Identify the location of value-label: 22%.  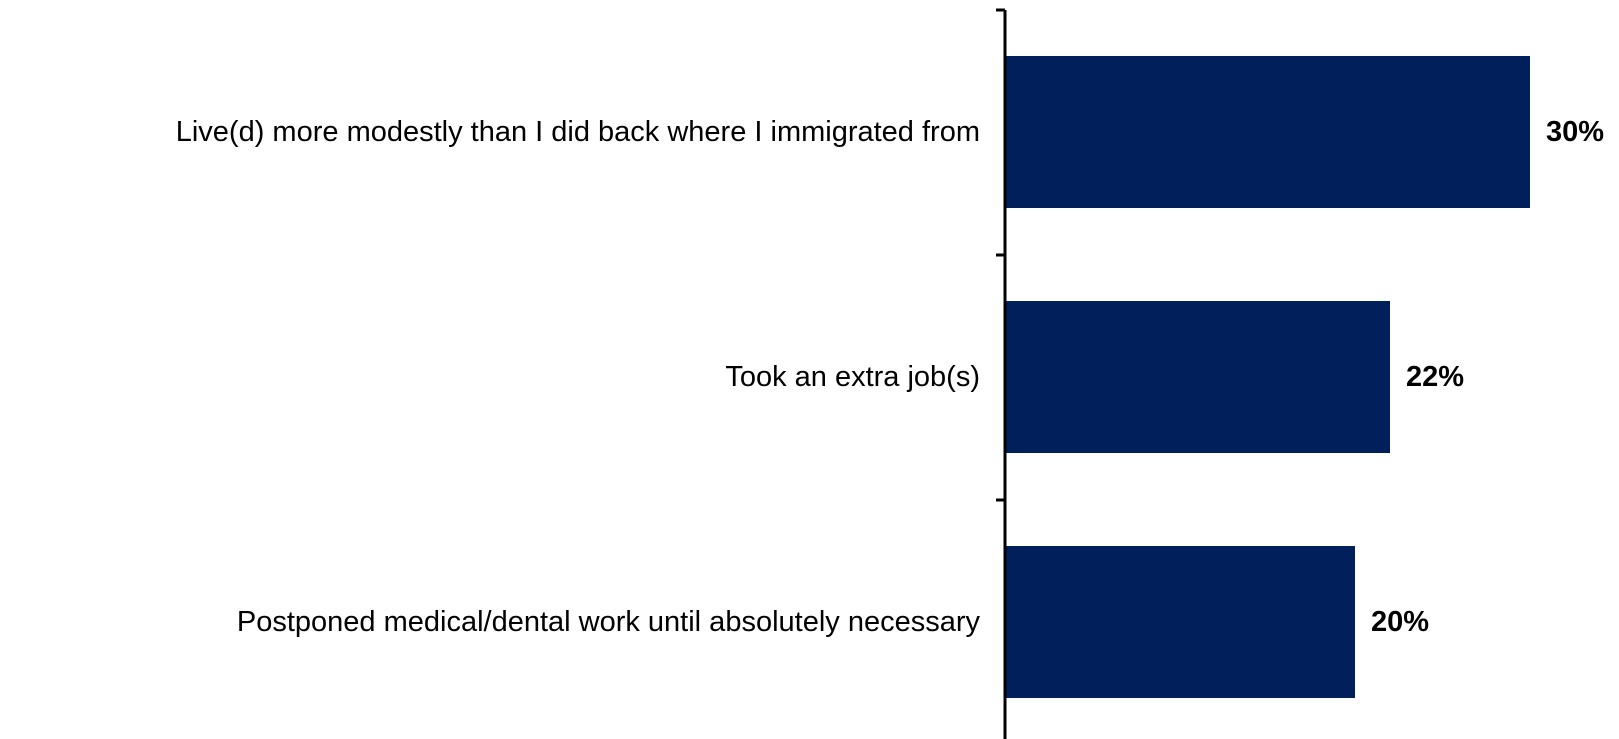
(1435, 377).